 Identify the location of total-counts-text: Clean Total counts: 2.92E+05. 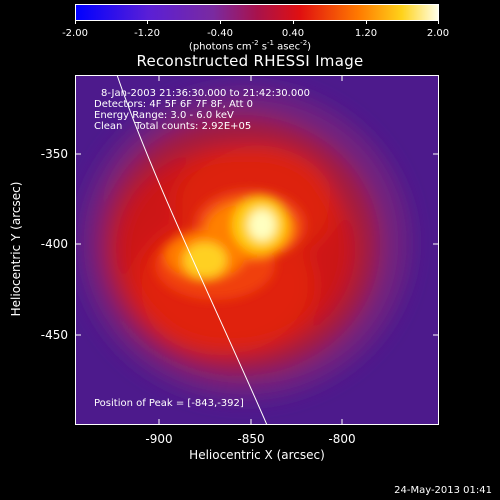
(173, 126).